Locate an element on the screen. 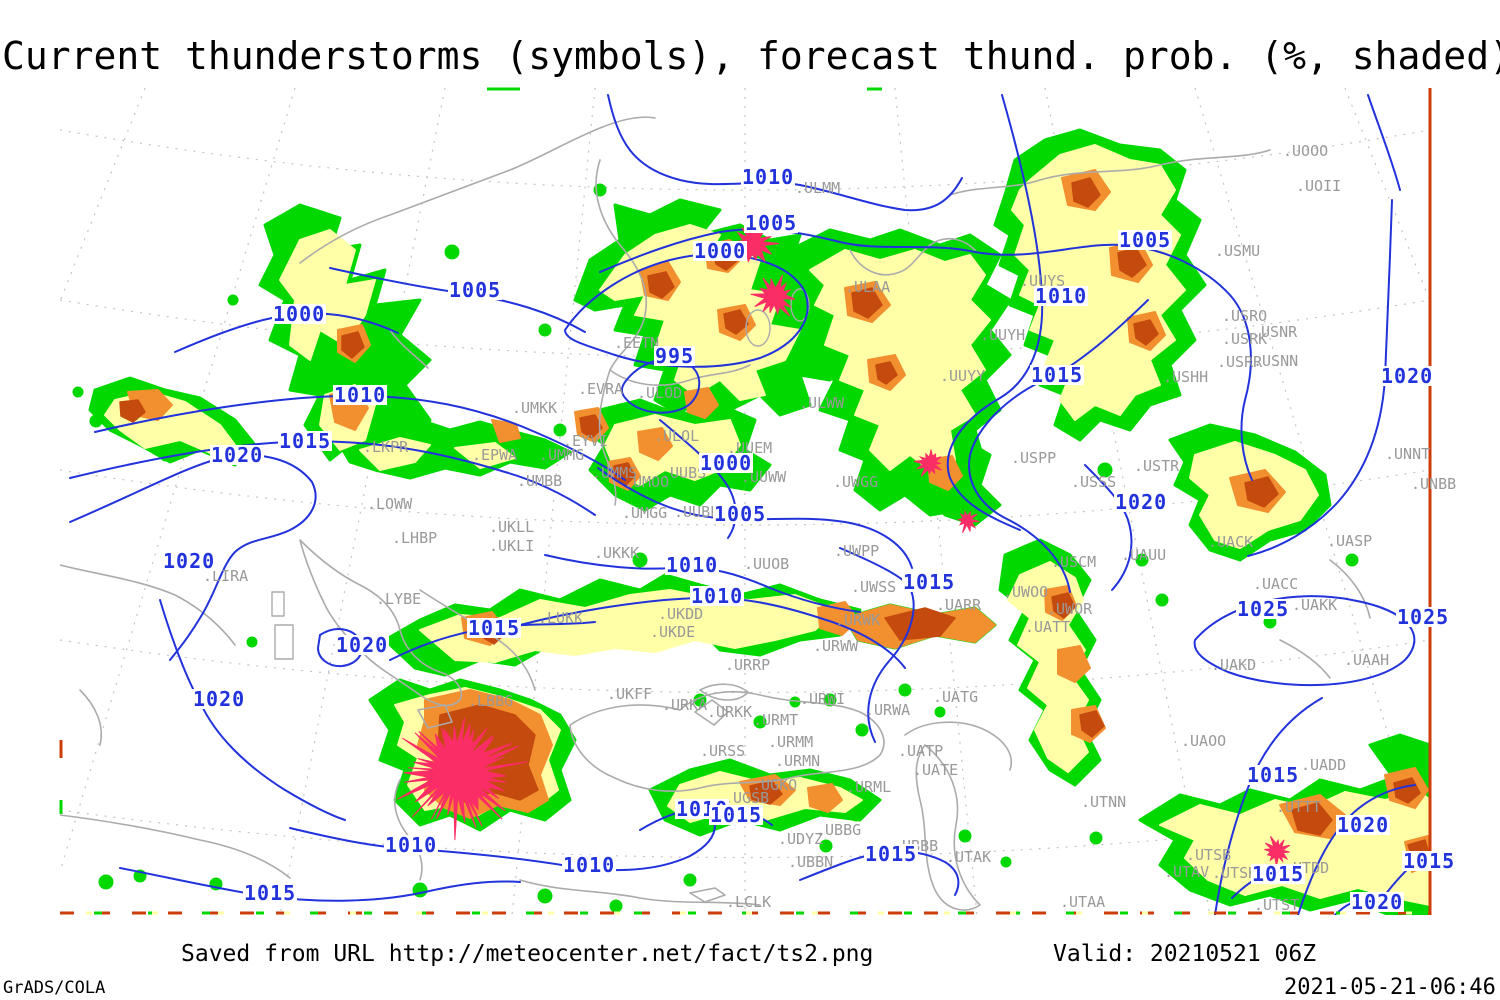 The image size is (1500, 1000). station-label: .UBBG is located at coordinates (839, 830).